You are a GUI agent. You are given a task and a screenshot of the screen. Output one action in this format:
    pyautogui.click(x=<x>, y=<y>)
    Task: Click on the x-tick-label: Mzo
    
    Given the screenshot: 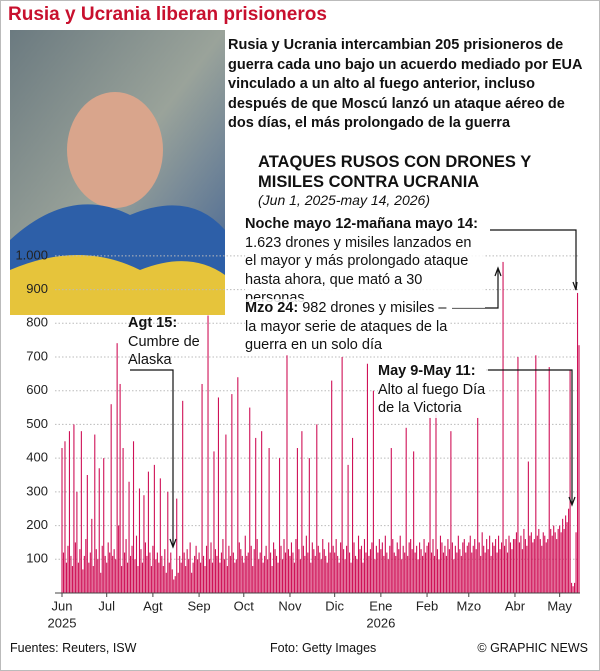 What is the action you would take?
    pyautogui.click(x=468, y=605)
    